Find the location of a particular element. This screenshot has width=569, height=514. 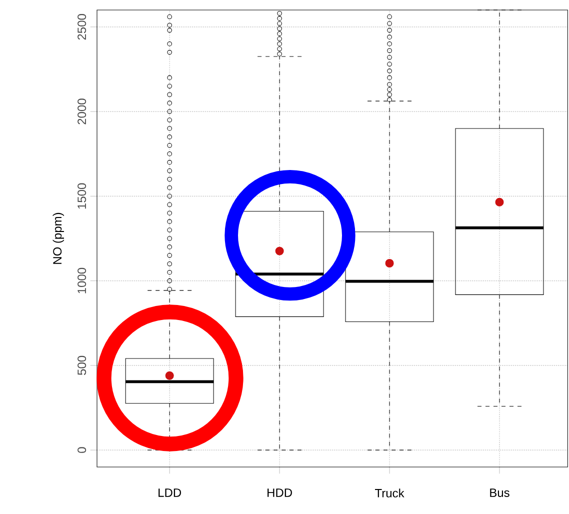

x-tick-label: Truck is located at coordinates (389, 493).